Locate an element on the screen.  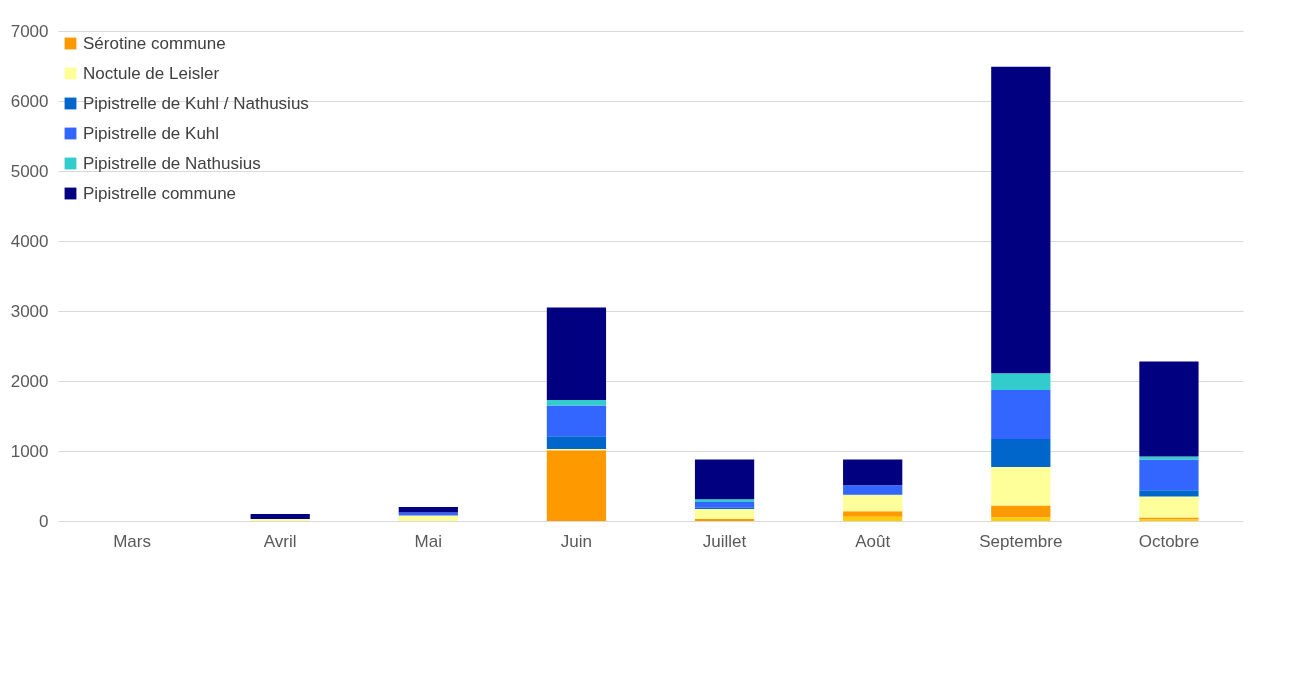
y-tick-label: 4000 is located at coordinates (29, 241).